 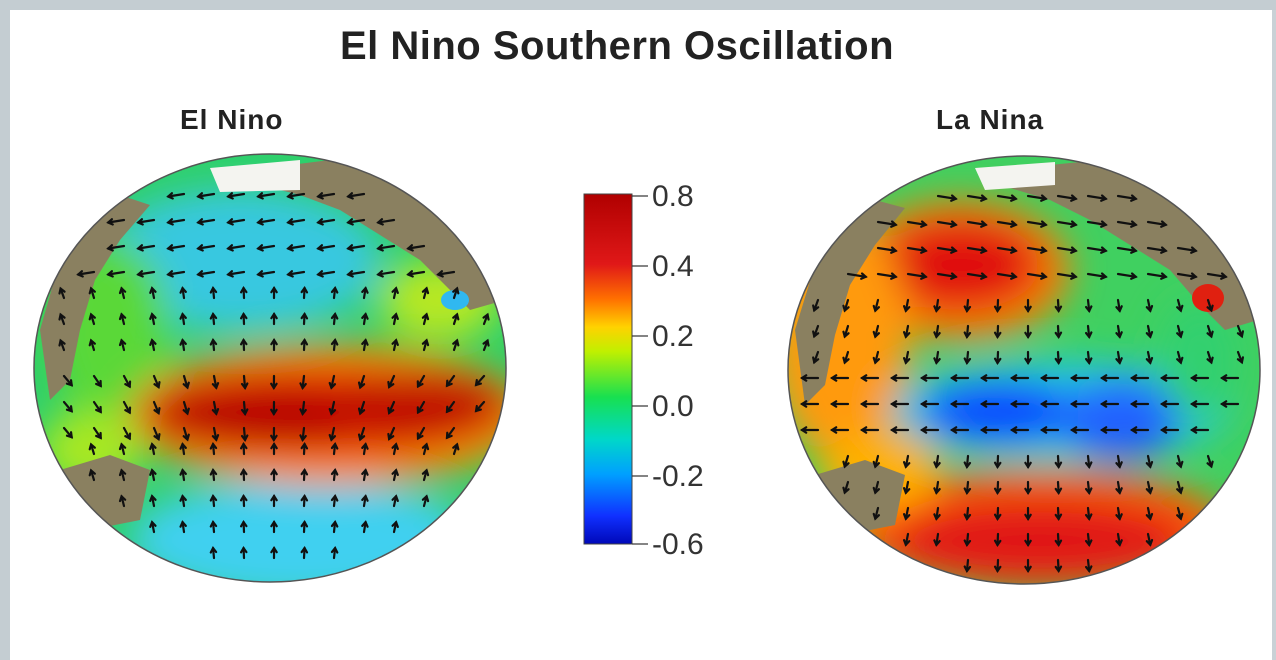 I want to click on main-title: El Nino Southern Oscillation, so click(x=617, y=46).